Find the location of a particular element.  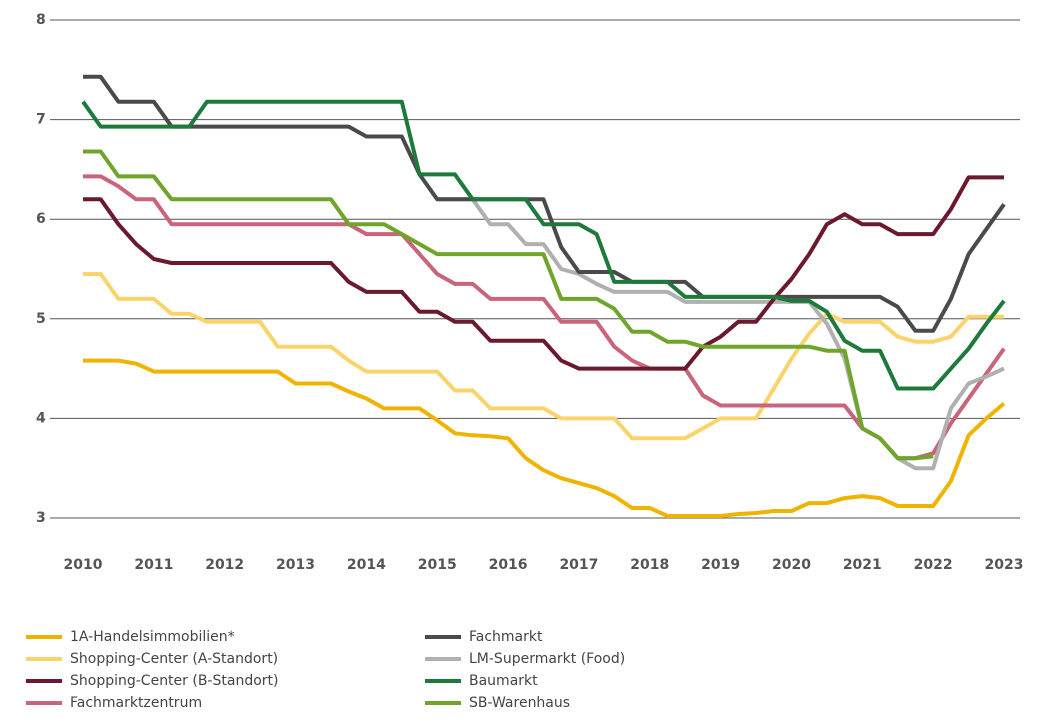

x-tick-label: 2017 is located at coordinates (578, 565).